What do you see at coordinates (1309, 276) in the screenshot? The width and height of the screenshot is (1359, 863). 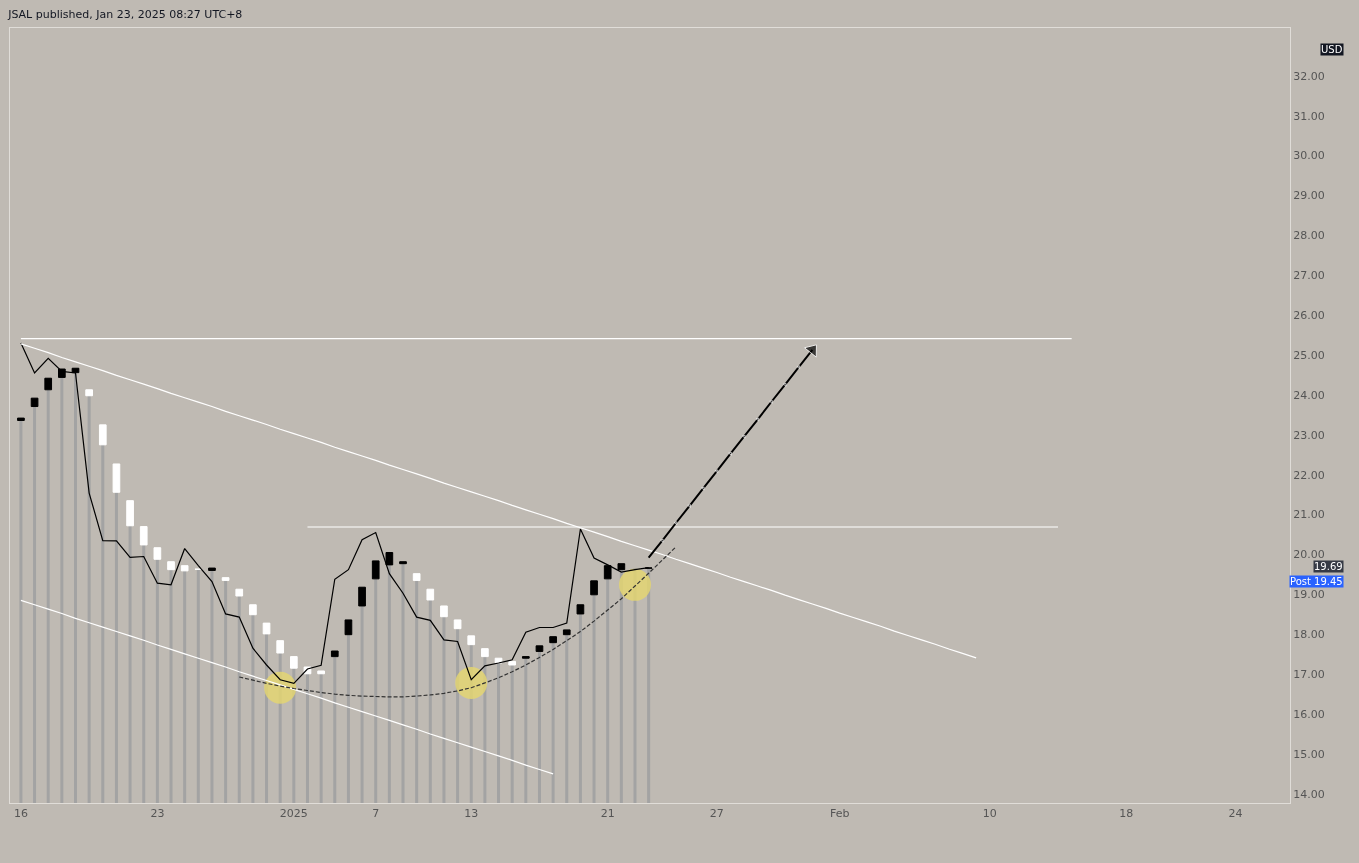 I see `y-tick-label: 27.00` at bounding box center [1309, 276].